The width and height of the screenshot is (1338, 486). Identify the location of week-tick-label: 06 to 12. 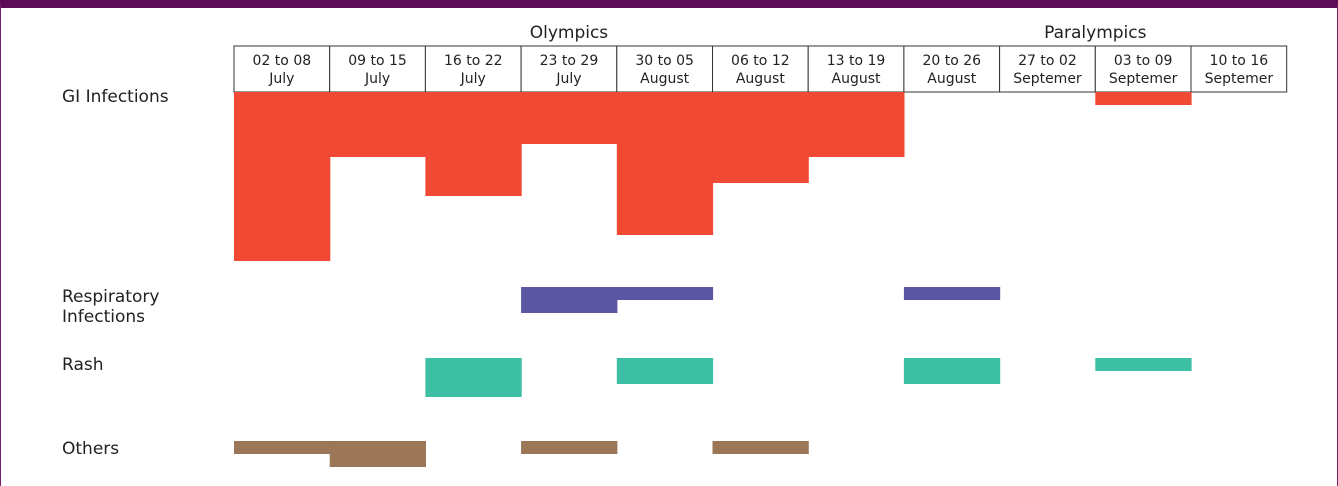
(760, 61).